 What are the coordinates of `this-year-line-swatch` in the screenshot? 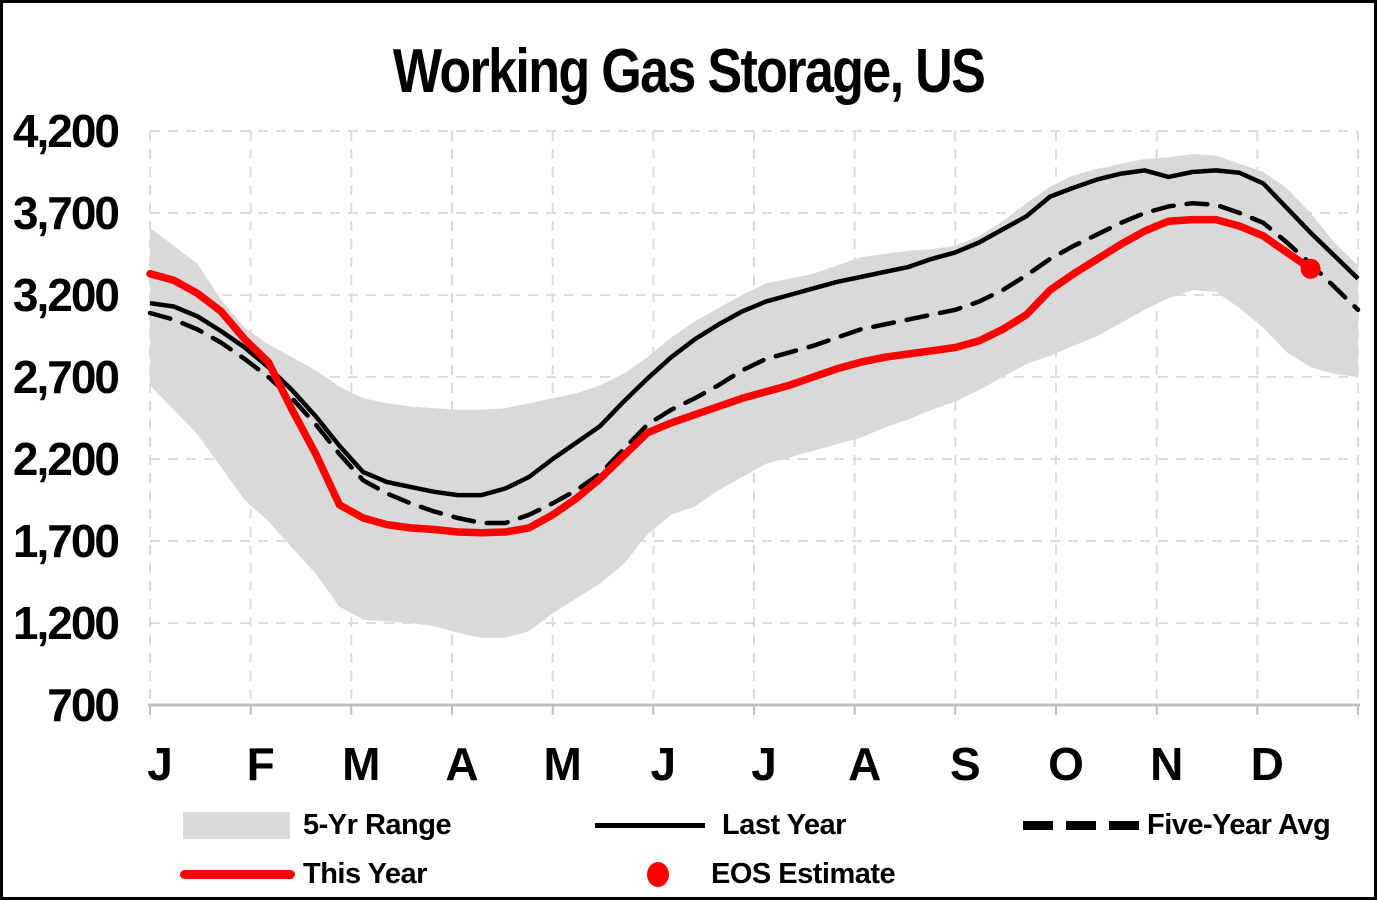 It's located at (237, 874).